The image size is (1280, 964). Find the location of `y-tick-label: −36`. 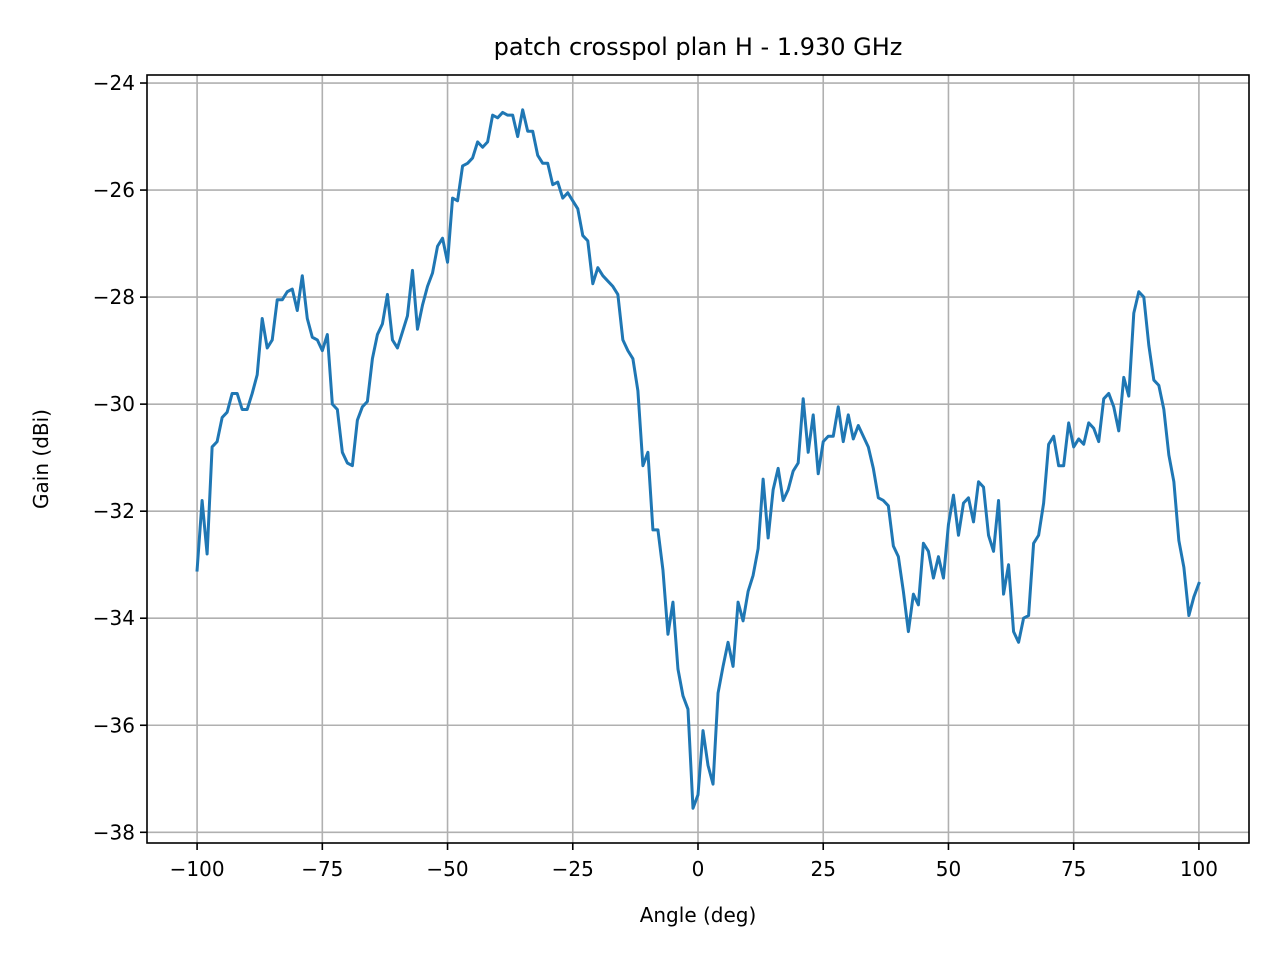

y-tick-label: −36 is located at coordinates (114, 725).